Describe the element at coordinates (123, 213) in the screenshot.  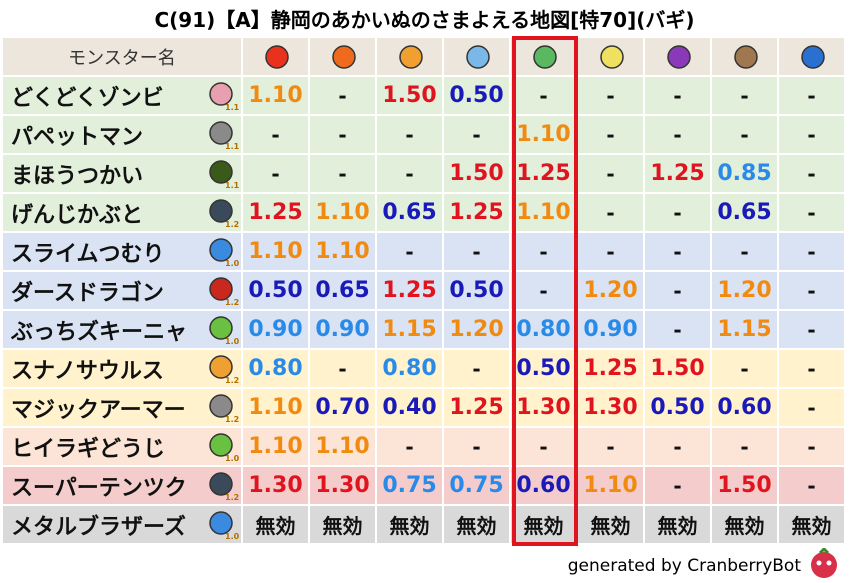
I see `monster-name: げんじかぶと` at that location.